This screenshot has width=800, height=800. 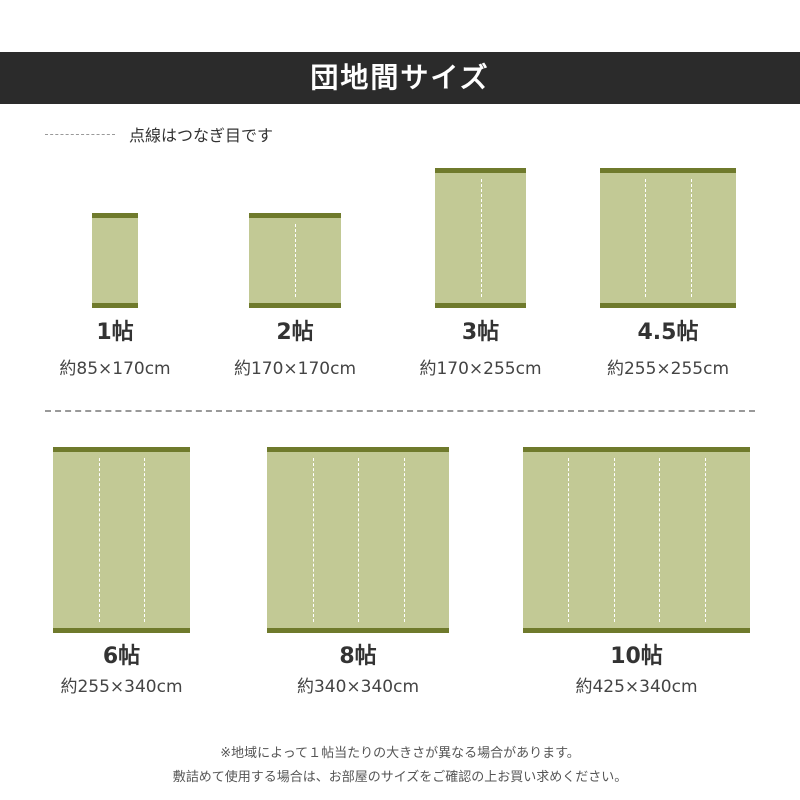 What do you see at coordinates (201, 135) in the screenshot?
I see `legend-text: 点線はつなぎ目です` at bounding box center [201, 135].